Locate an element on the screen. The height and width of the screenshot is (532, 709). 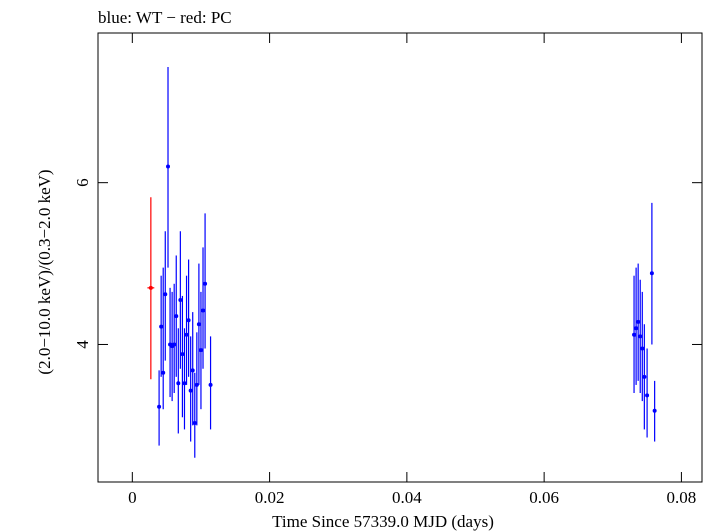
y-tick-label: 4 is located at coordinates (82, 344).